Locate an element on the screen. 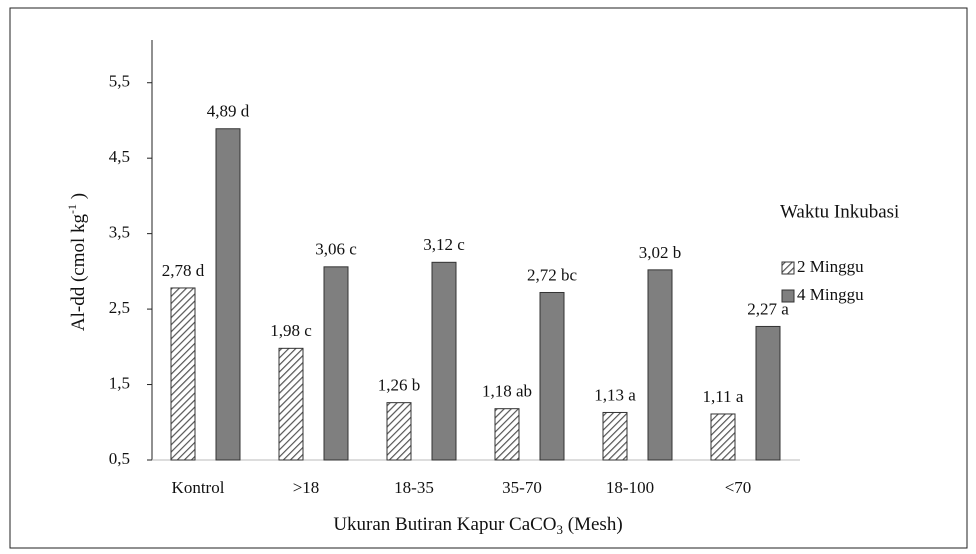 The height and width of the screenshot is (554, 976). x-tick-label: 18-100 is located at coordinates (630, 487).